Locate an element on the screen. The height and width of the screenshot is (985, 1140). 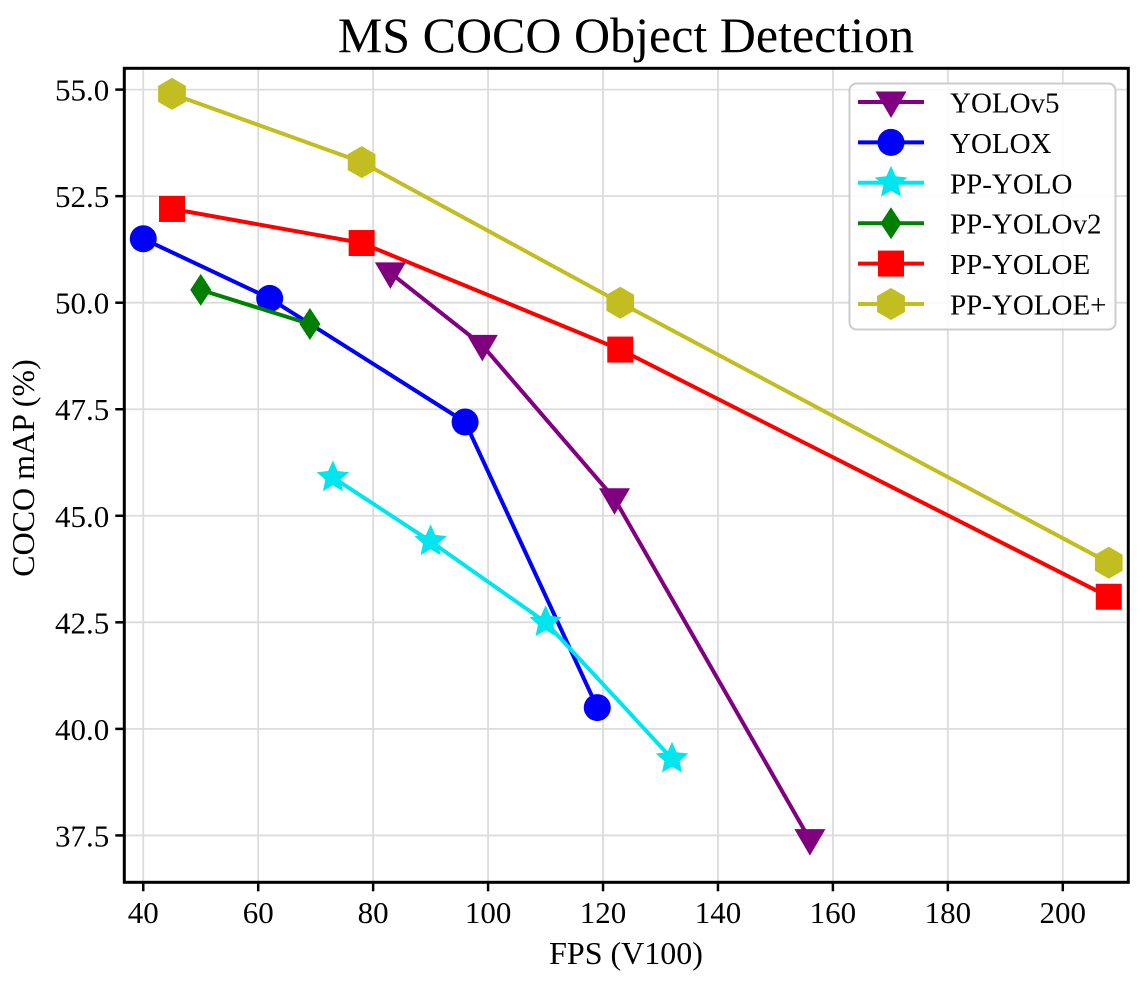
y-tick-label: 45.0 is located at coordinates (82, 516).